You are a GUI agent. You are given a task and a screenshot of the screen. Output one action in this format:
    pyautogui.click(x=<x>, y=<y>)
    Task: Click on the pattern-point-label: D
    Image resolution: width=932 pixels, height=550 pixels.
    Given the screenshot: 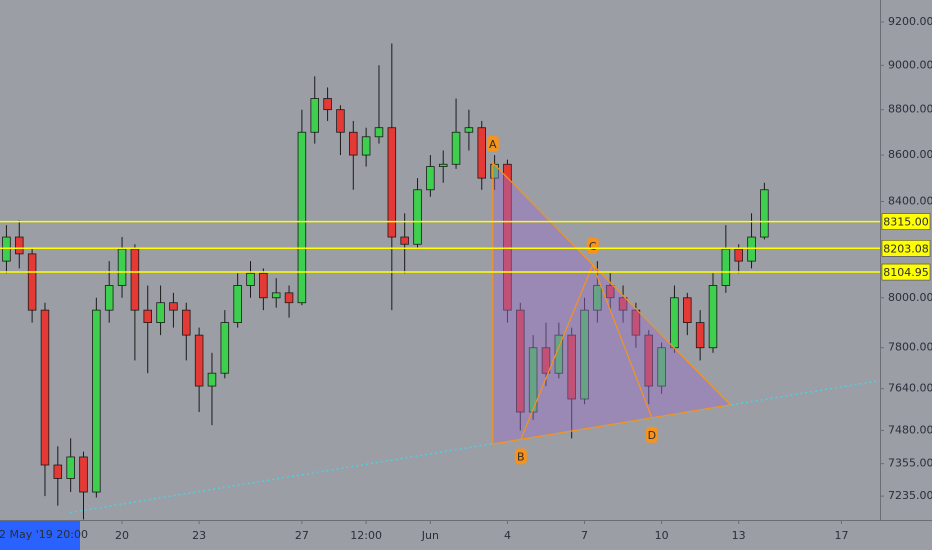 What is the action you would take?
    pyautogui.click(x=652, y=435)
    